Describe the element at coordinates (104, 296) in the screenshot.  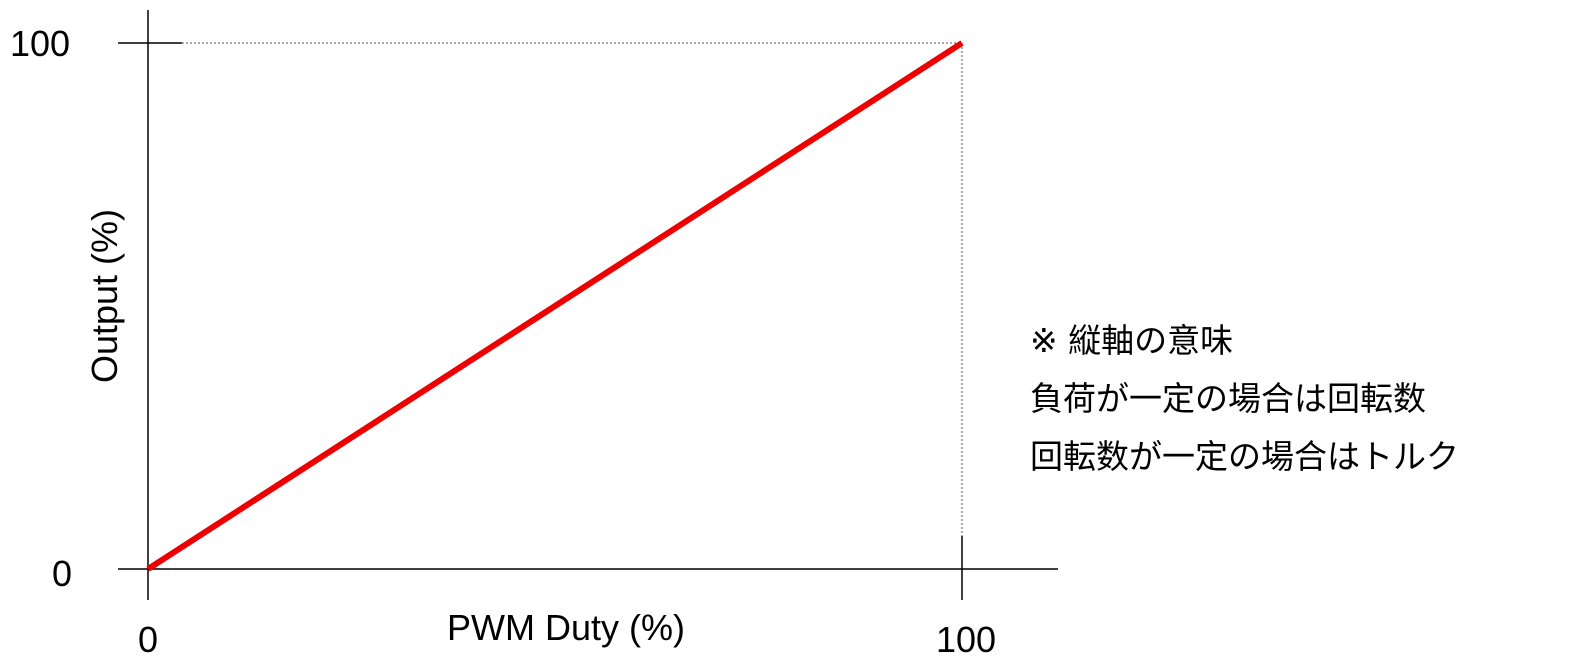
I see `y-axis-label: Output (%)` at that location.